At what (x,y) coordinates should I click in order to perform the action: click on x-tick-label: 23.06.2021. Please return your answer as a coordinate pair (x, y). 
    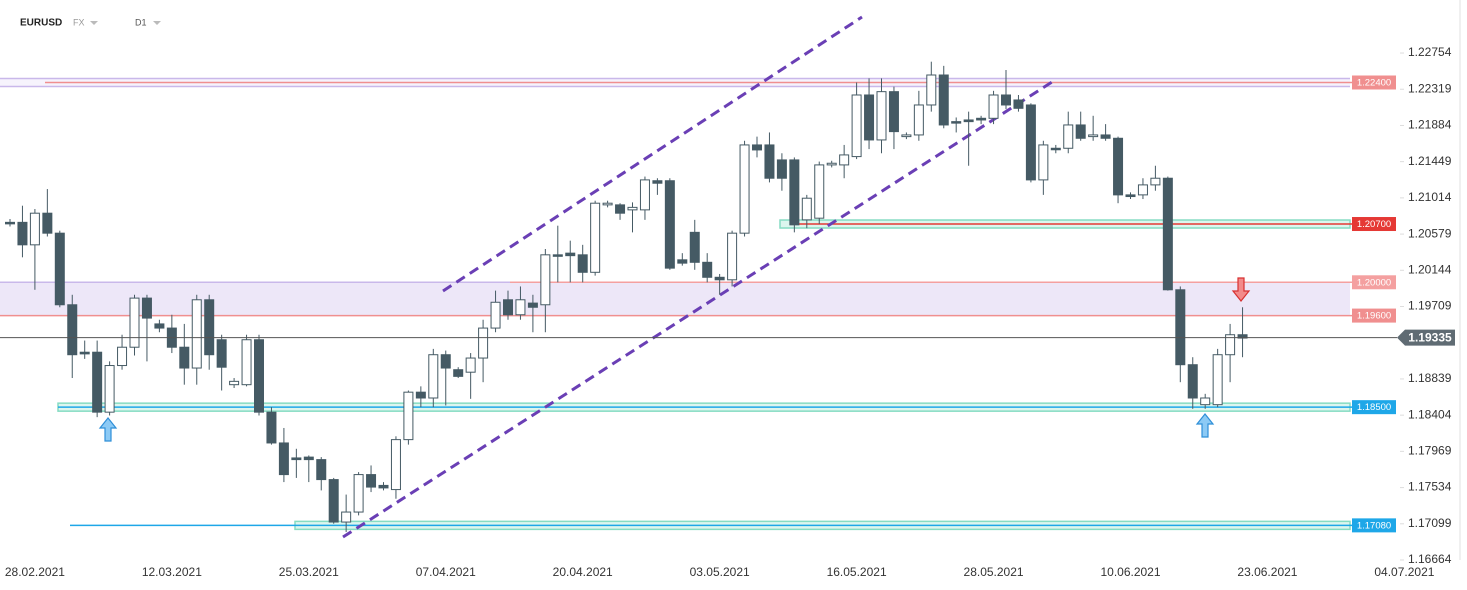
    Looking at the image, I should click on (1267, 572).